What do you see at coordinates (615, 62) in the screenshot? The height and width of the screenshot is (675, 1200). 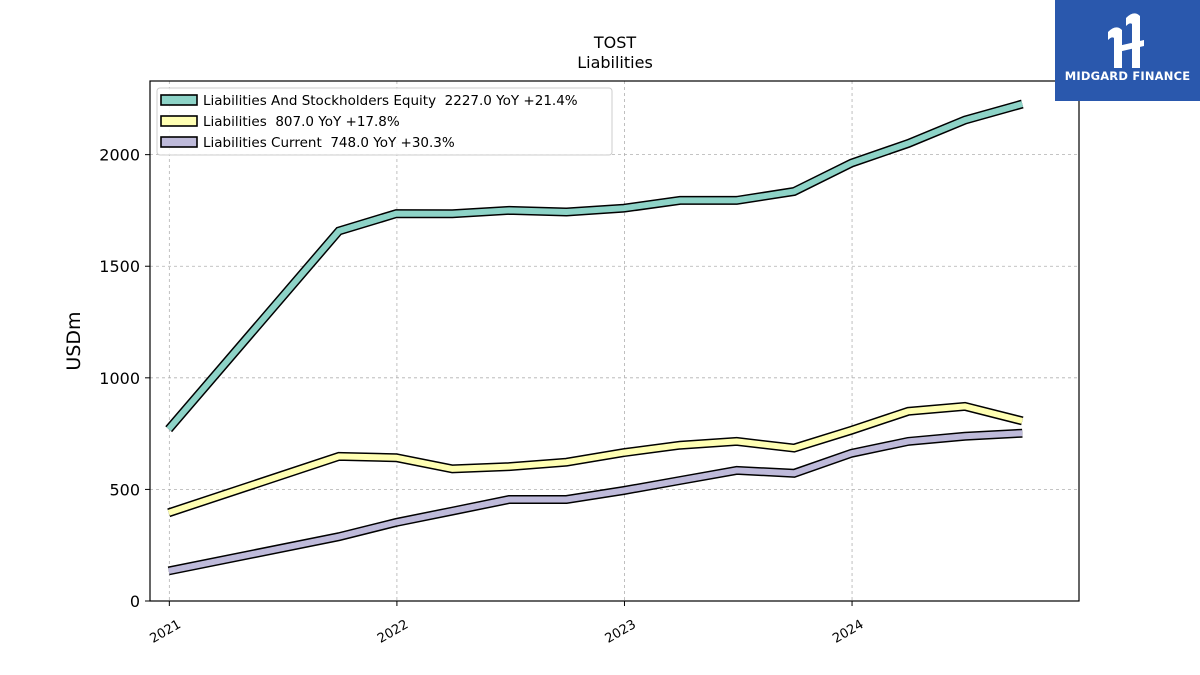 I see `chart-subtitle: Liabilities` at bounding box center [615, 62].